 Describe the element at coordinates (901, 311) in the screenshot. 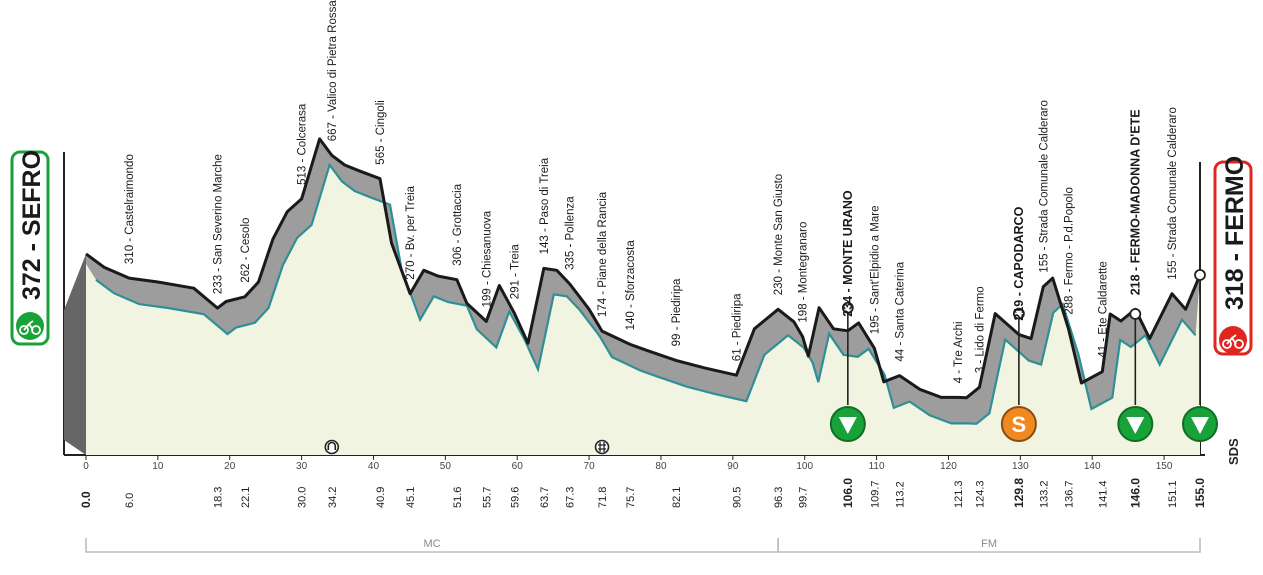

I see `waypoint-label: 44 - Santa Caterina` at that location.